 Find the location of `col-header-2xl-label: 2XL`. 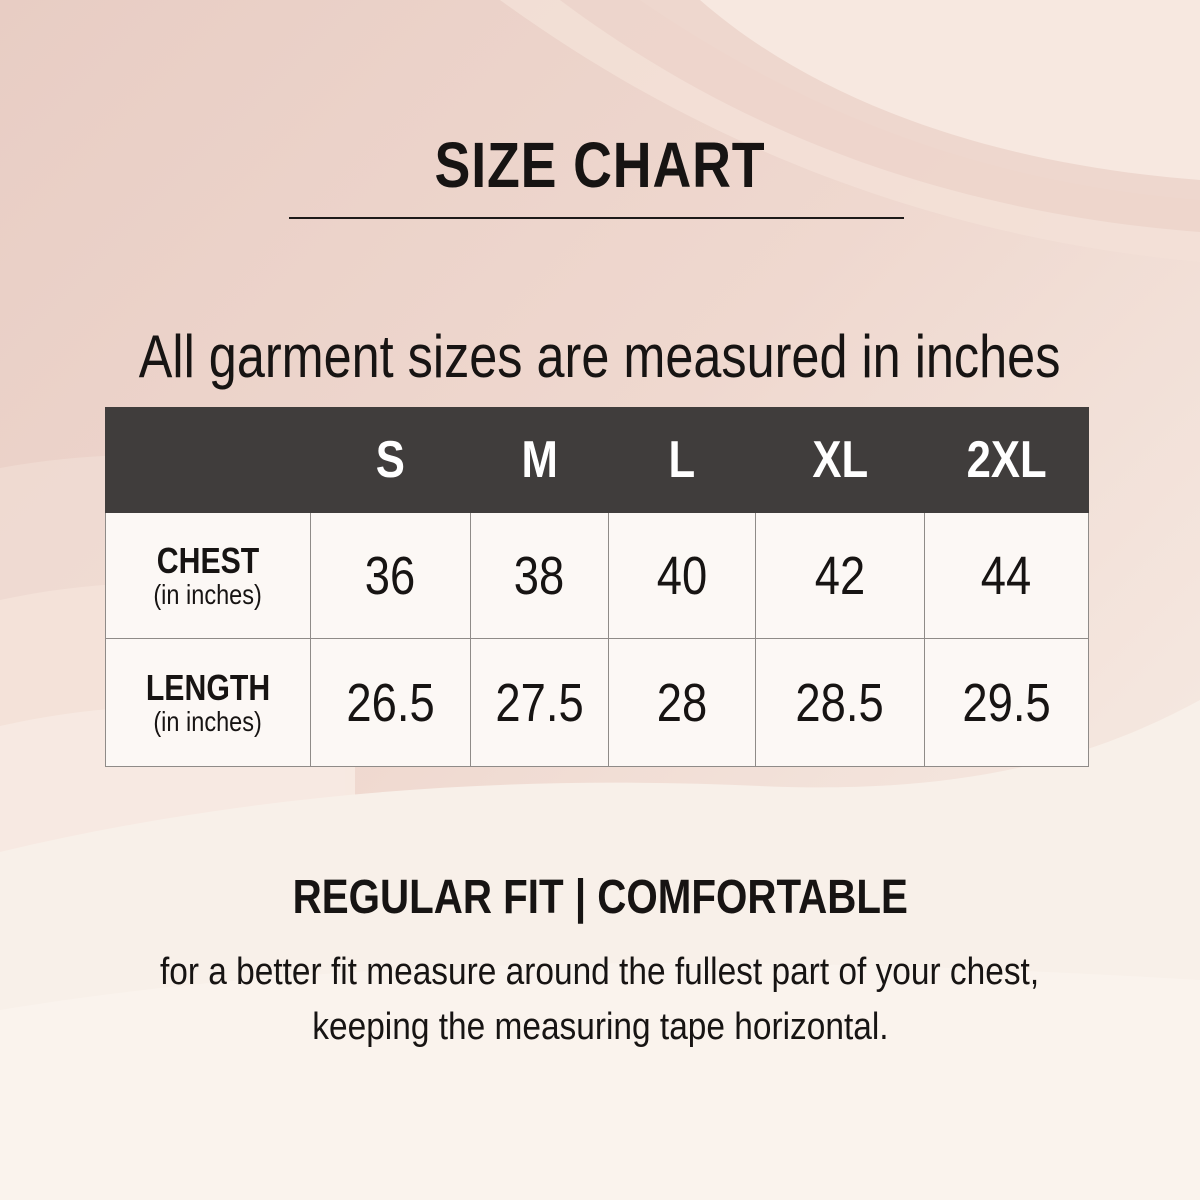

col-header-2xl-label: 2XL is located at coordinates (1006, 460).